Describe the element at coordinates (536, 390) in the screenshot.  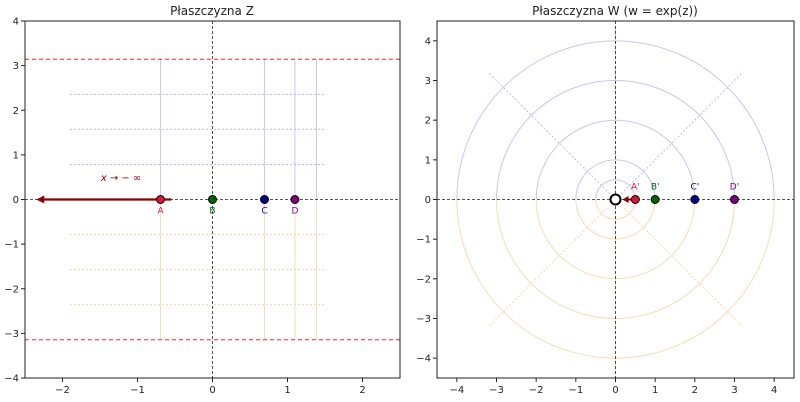
I see `w-x-tick-label: −2` at that location.